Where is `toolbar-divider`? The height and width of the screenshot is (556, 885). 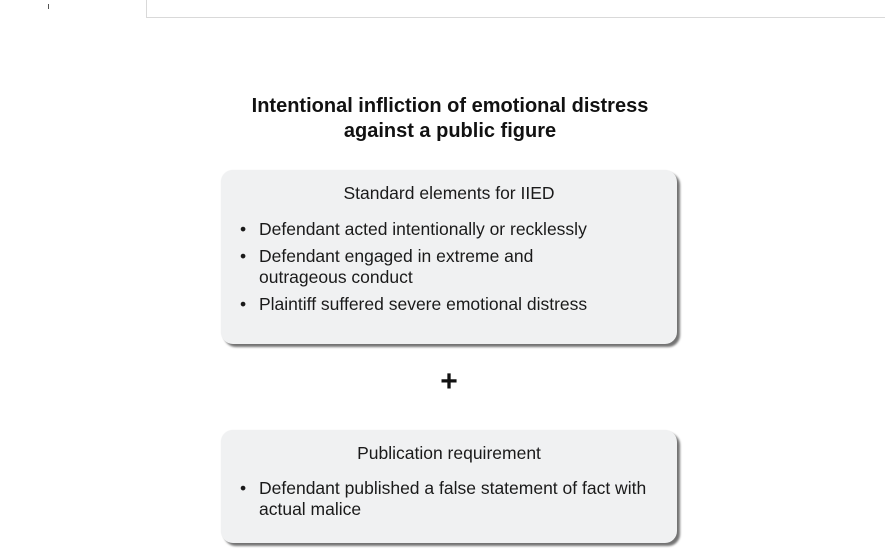
toolbar-divider is located at coordinates (515, 17).